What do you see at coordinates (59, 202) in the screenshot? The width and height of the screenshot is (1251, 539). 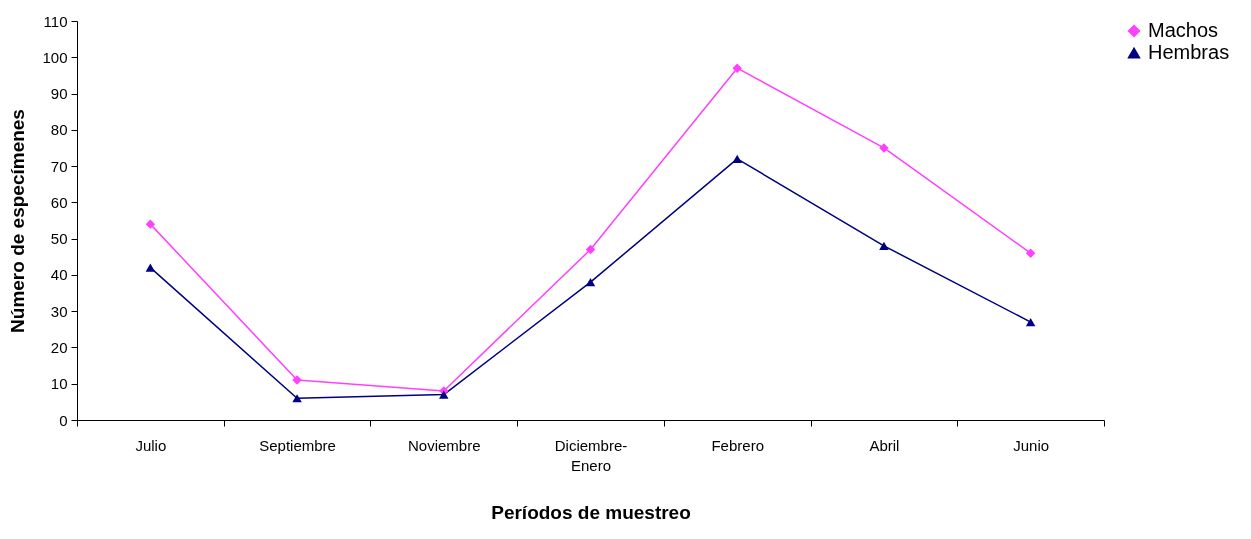 I see `y-tick-label: 60` at bounding box center [59, 202].